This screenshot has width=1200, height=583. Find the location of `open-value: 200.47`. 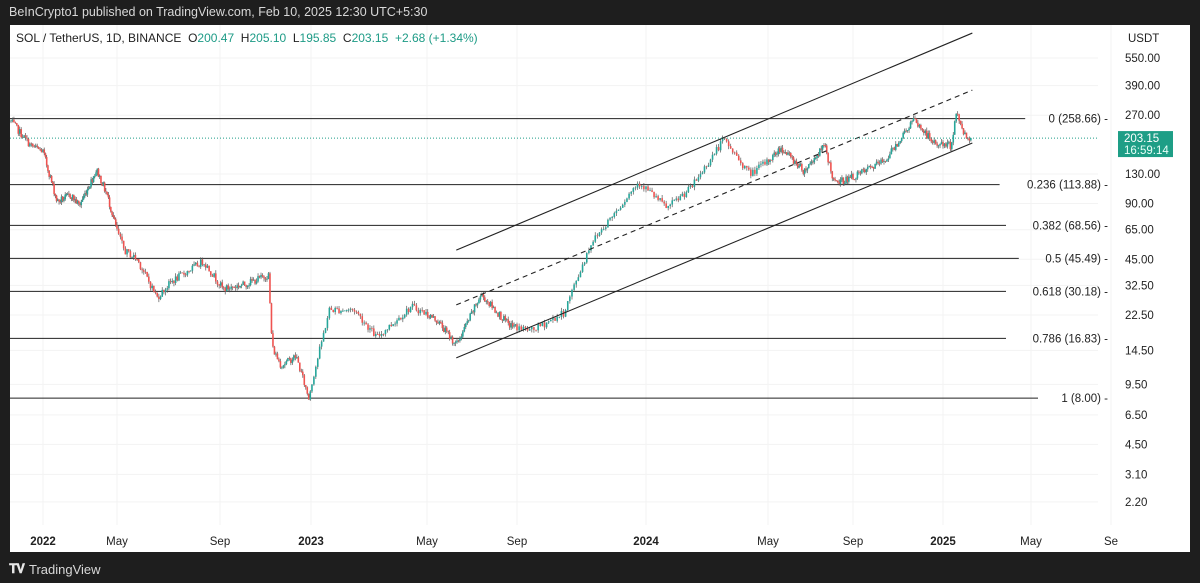

open-value: 200.47 is located at coordinates (216, 38).